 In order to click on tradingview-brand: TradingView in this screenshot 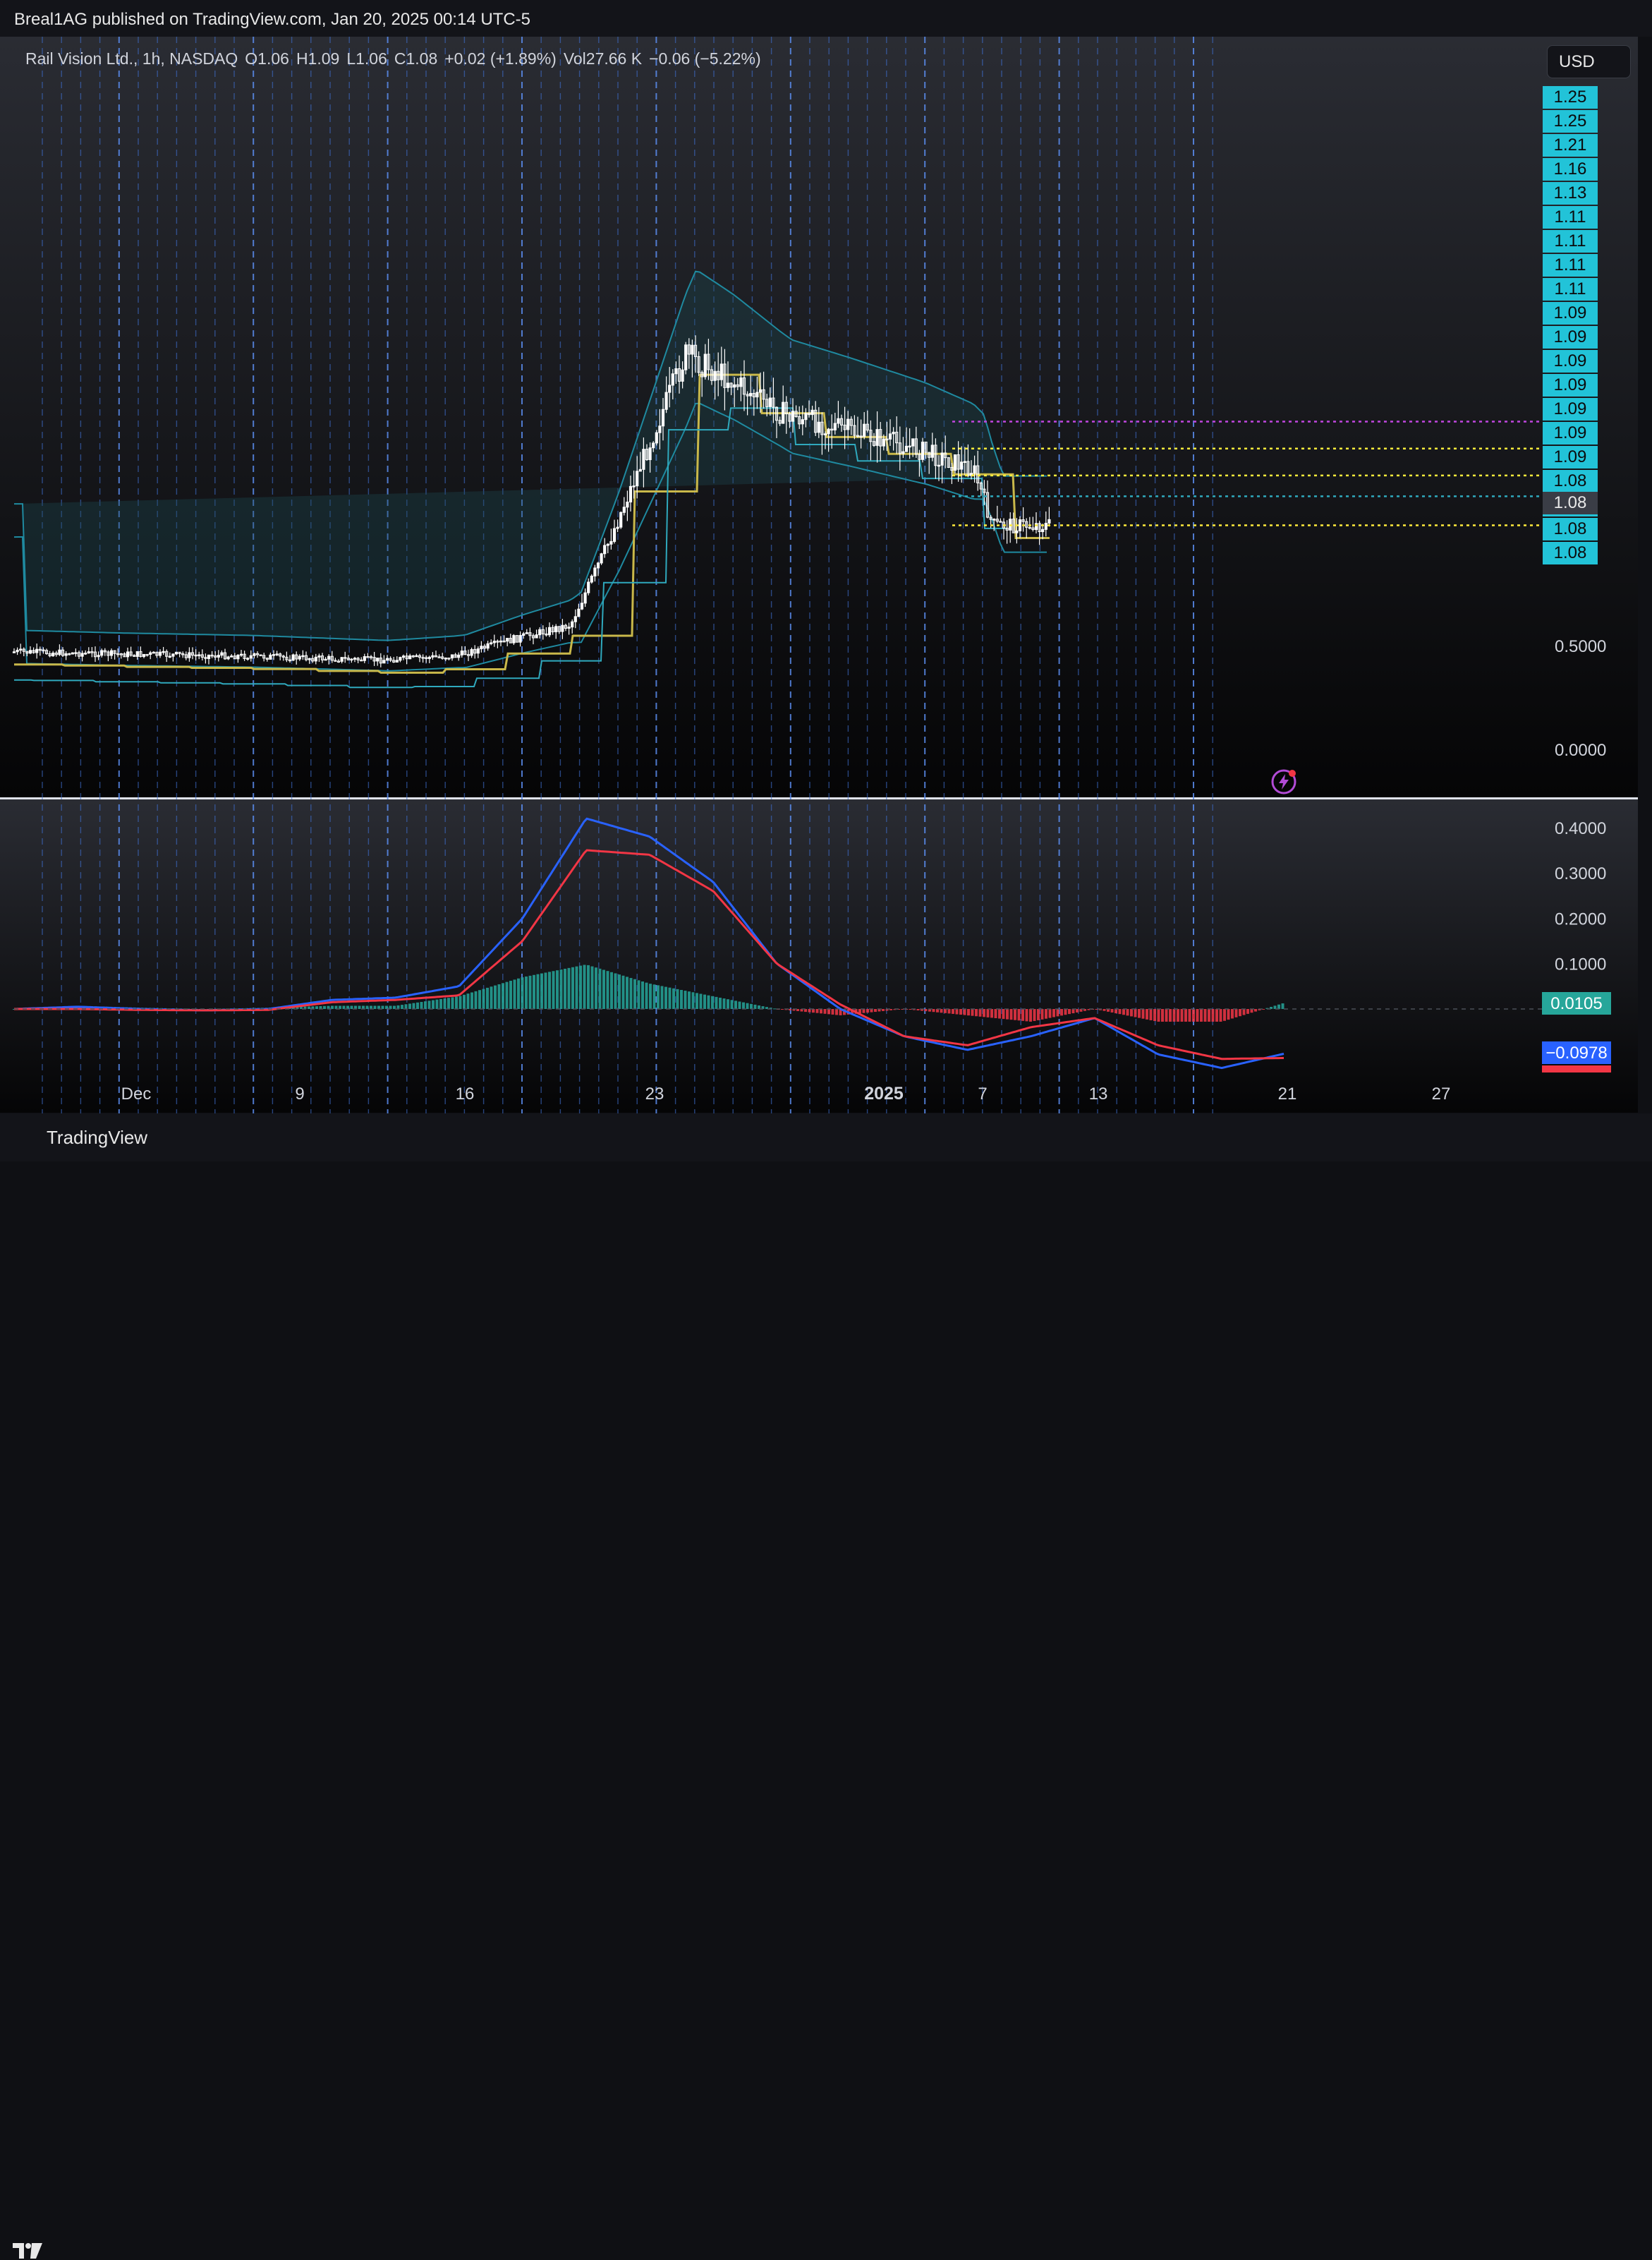, I will do `click(97, 1137)`.